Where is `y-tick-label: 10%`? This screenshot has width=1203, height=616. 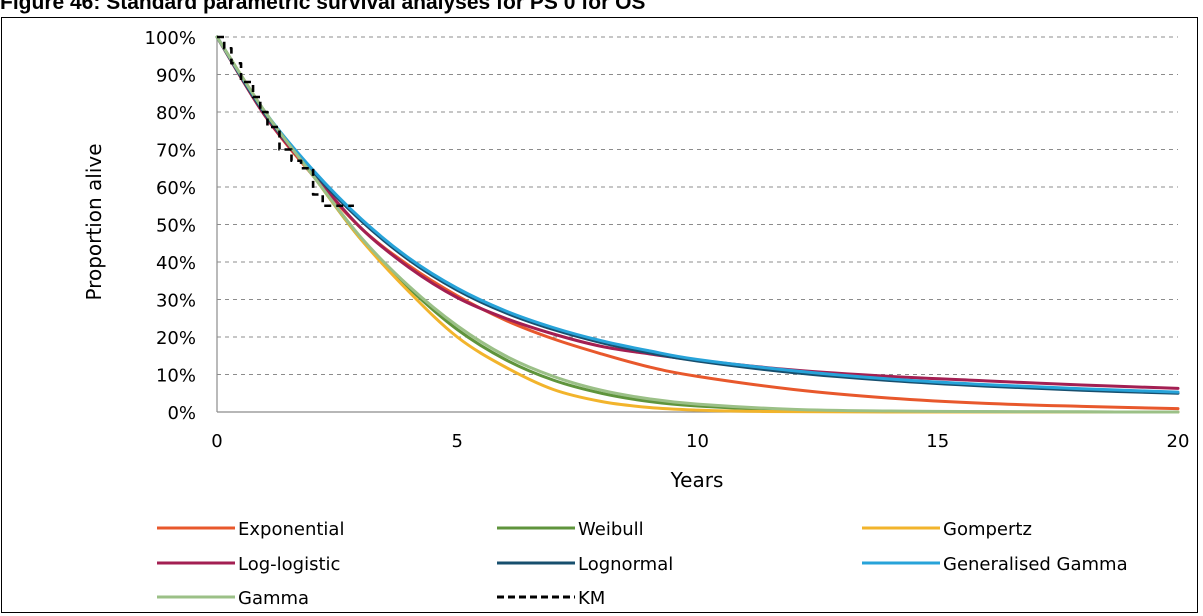
y-tick-label: 10% is located at coordinates (176, 376).